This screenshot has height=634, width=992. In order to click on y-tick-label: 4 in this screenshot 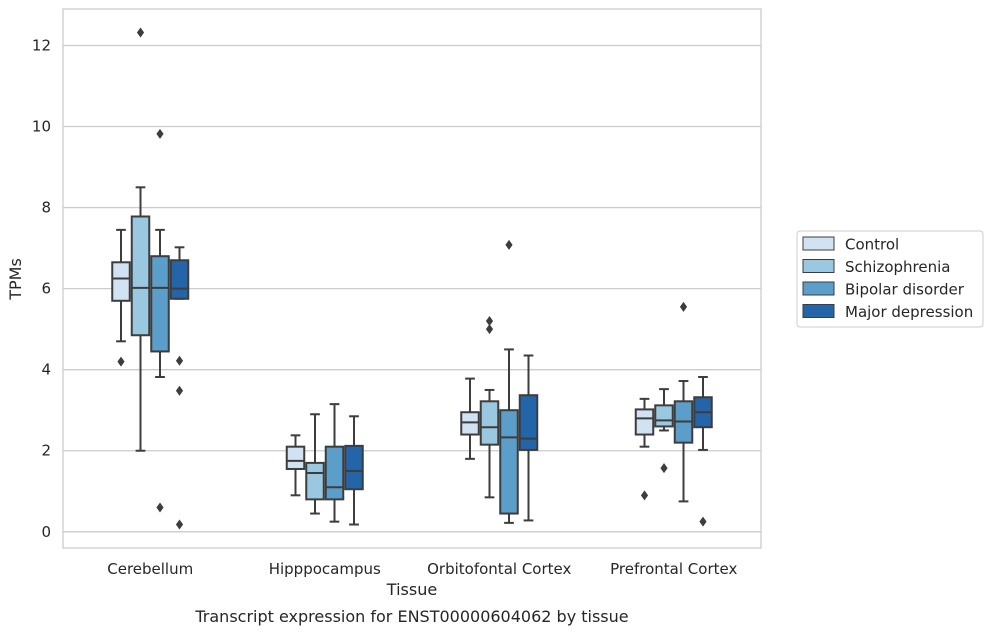, I will do `click(46, 370)`.